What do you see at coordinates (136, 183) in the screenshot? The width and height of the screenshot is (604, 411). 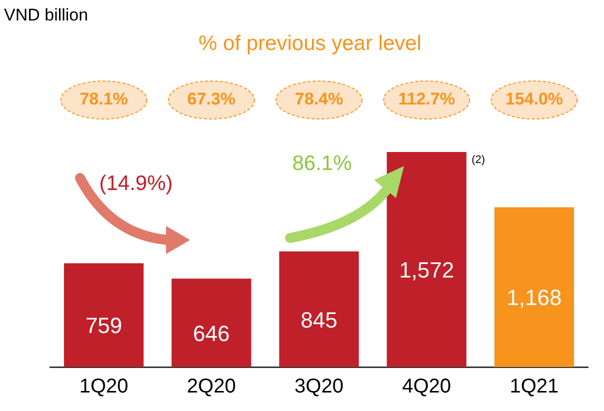 I see `annotation: (14.9%)` at bounding box center [136, 183].